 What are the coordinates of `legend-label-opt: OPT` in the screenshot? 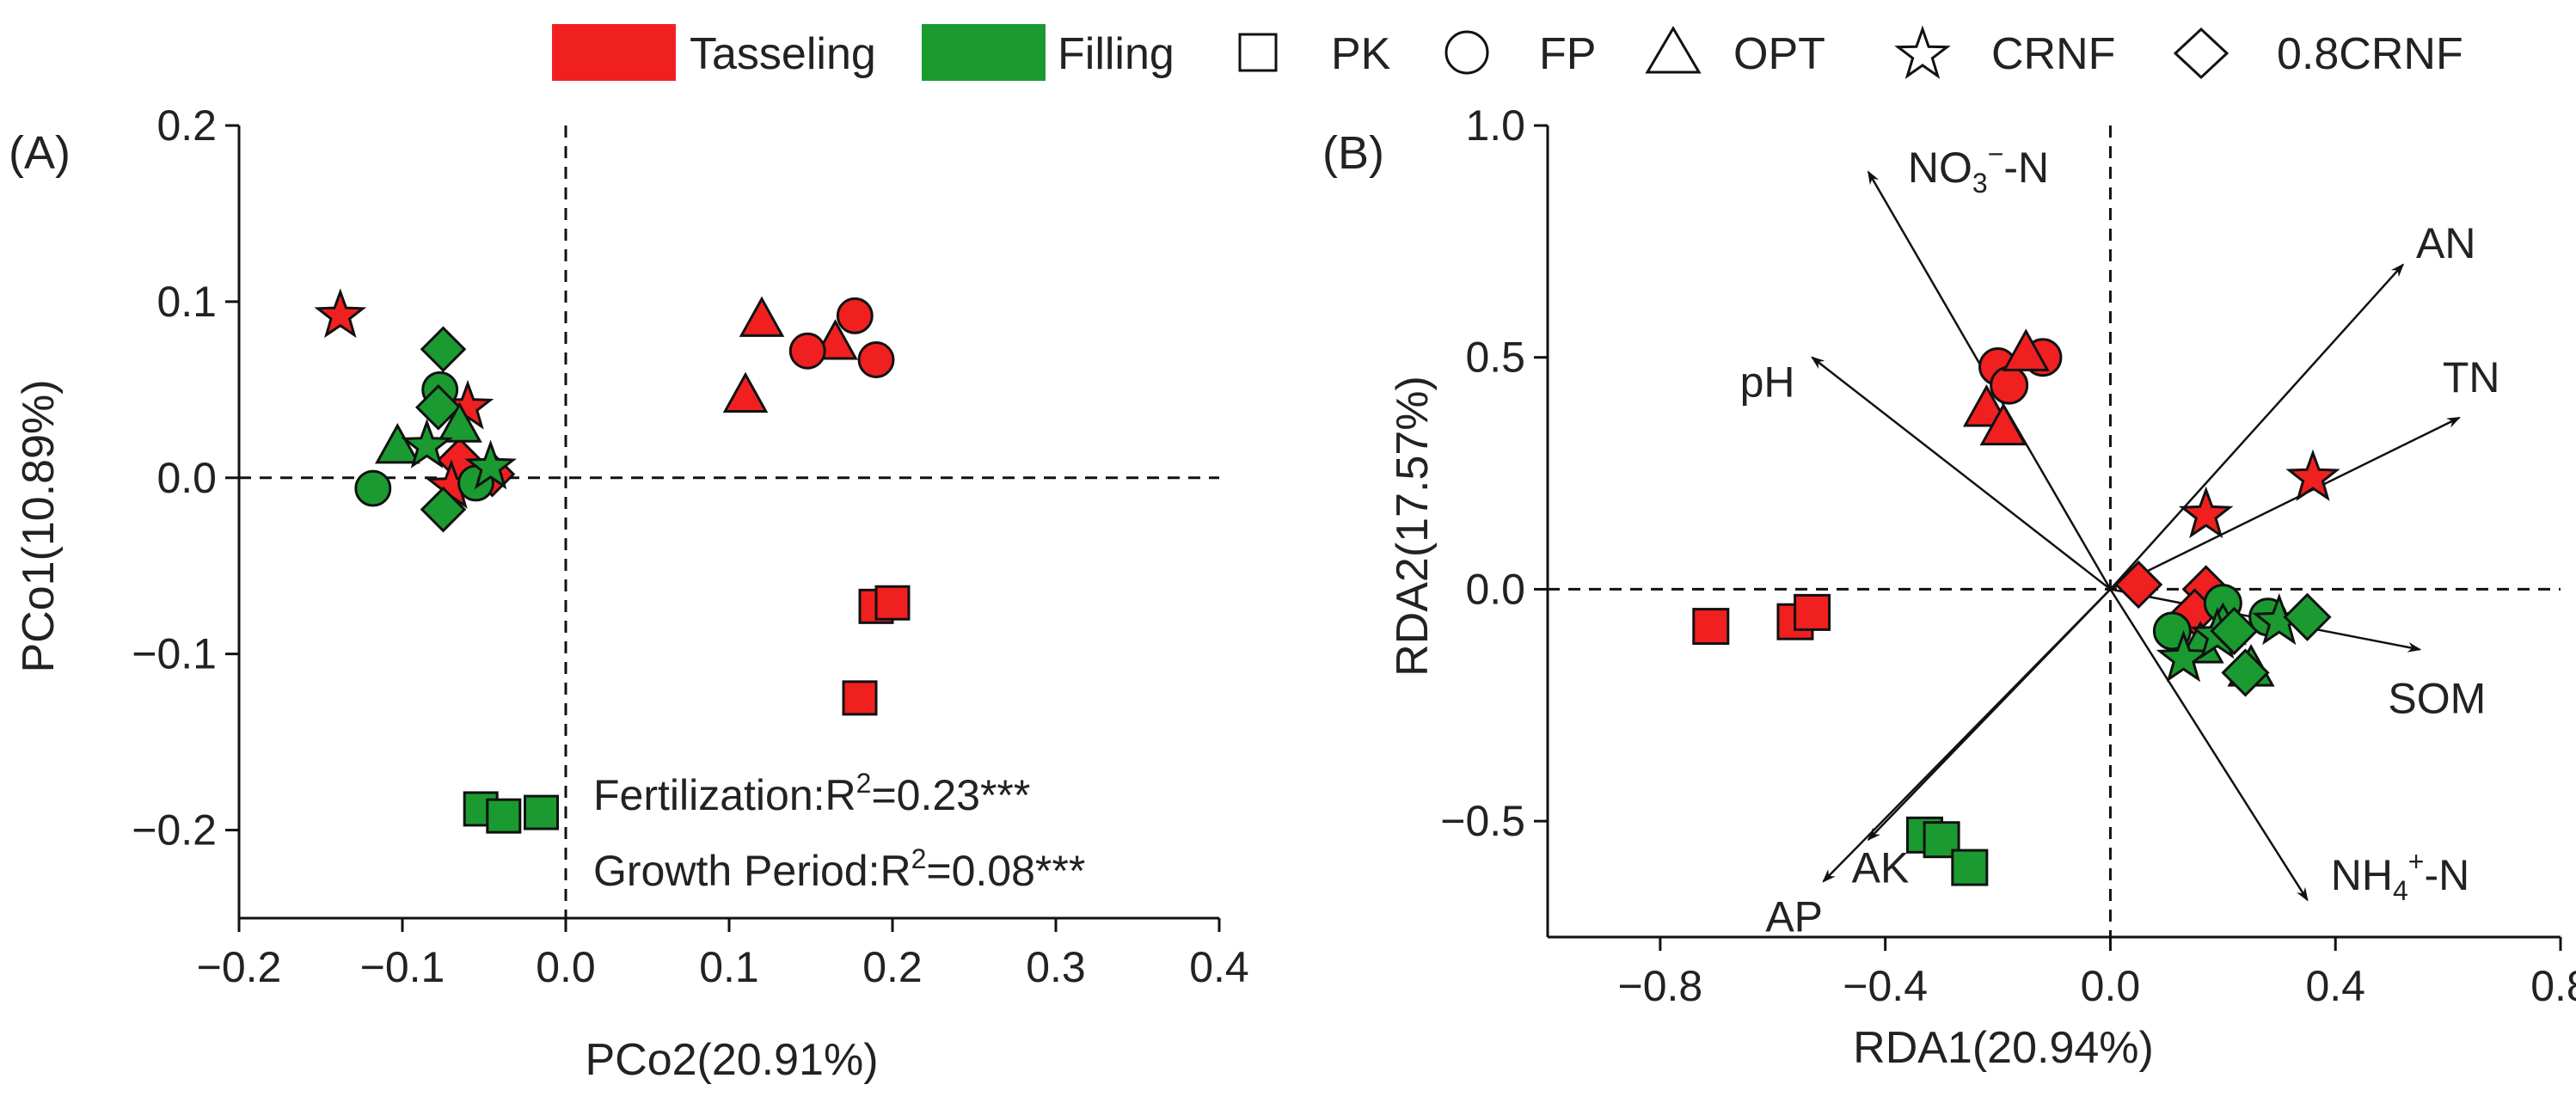 It's located at (1779, 54).